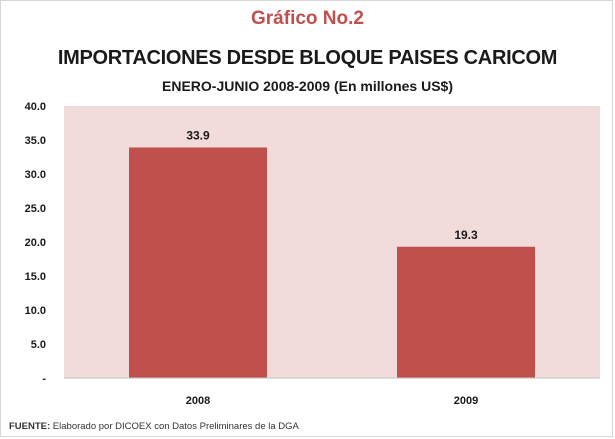 The image size is (615, 439). What do you see at coordinates (466, 235) in the screenshot?
I see `data-label-2009: 19.3` at bounding box center [466, 235].